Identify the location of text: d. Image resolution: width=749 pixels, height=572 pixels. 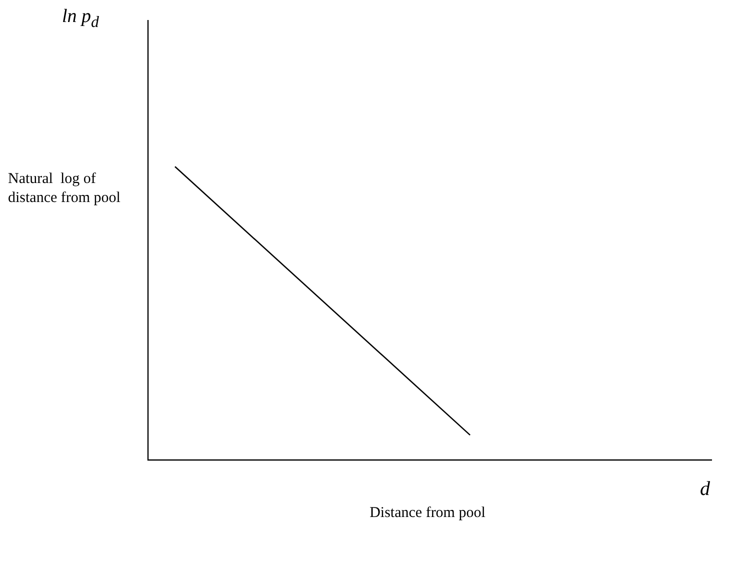
(705, 489).